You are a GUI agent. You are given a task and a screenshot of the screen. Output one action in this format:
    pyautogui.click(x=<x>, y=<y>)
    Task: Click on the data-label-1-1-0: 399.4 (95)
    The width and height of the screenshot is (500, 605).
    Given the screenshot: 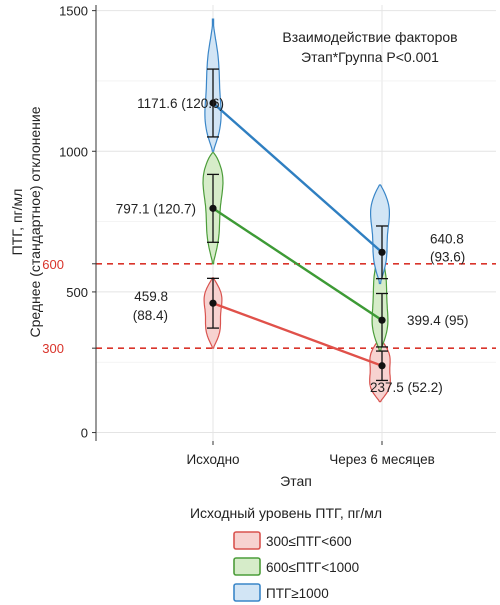 What is the action you would take?
    pyautogui.click(x=438, y=320)
    